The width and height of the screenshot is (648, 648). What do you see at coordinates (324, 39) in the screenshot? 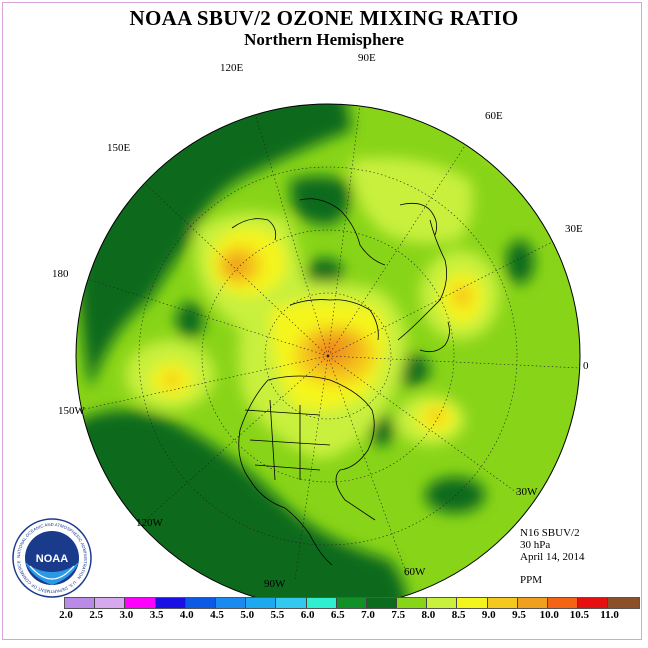
I see `map-subtitle: Northern Hemisphere` at bounding box center [324, 39].